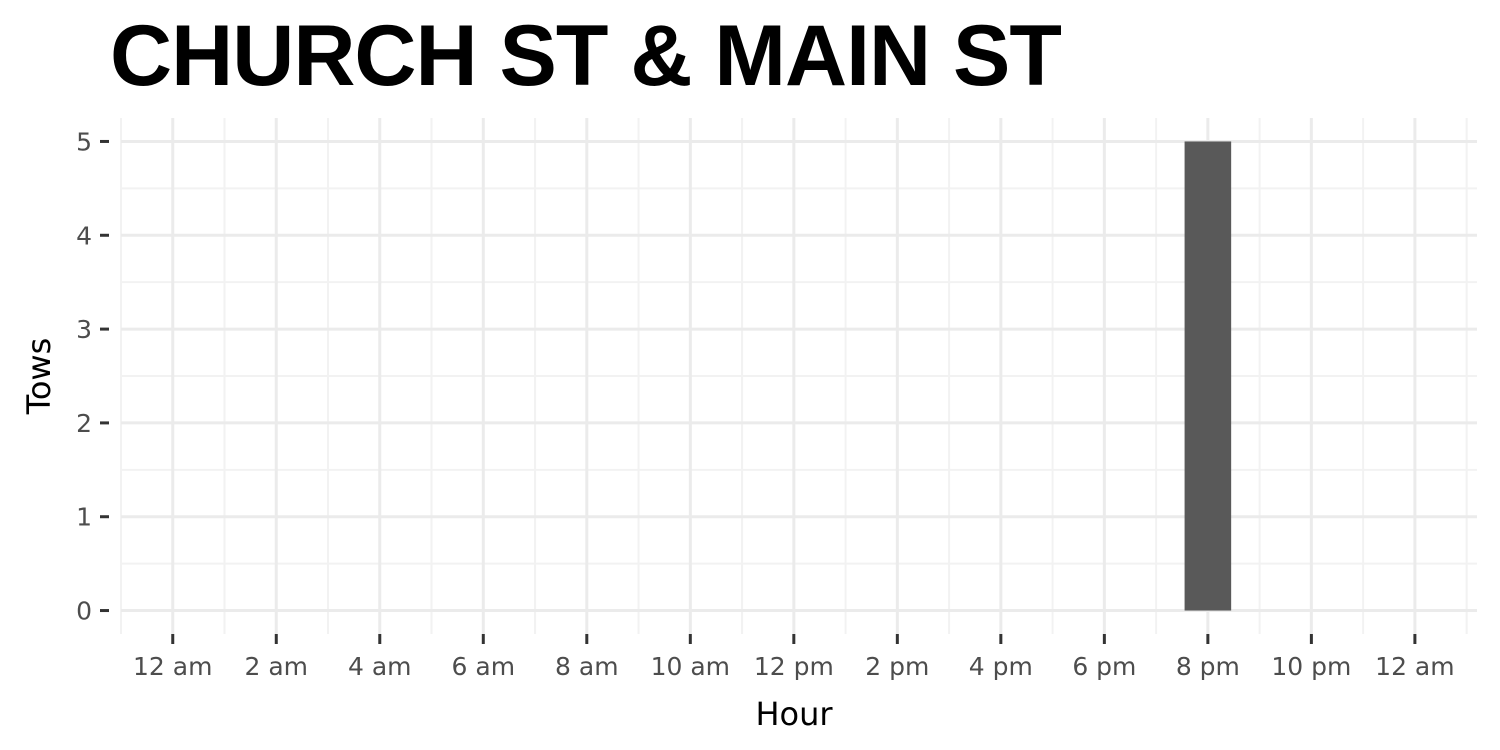  Describe the element at coordinates (1311, 666) in the screenshot. I see `x-tick-label: 10 pm` at that location.